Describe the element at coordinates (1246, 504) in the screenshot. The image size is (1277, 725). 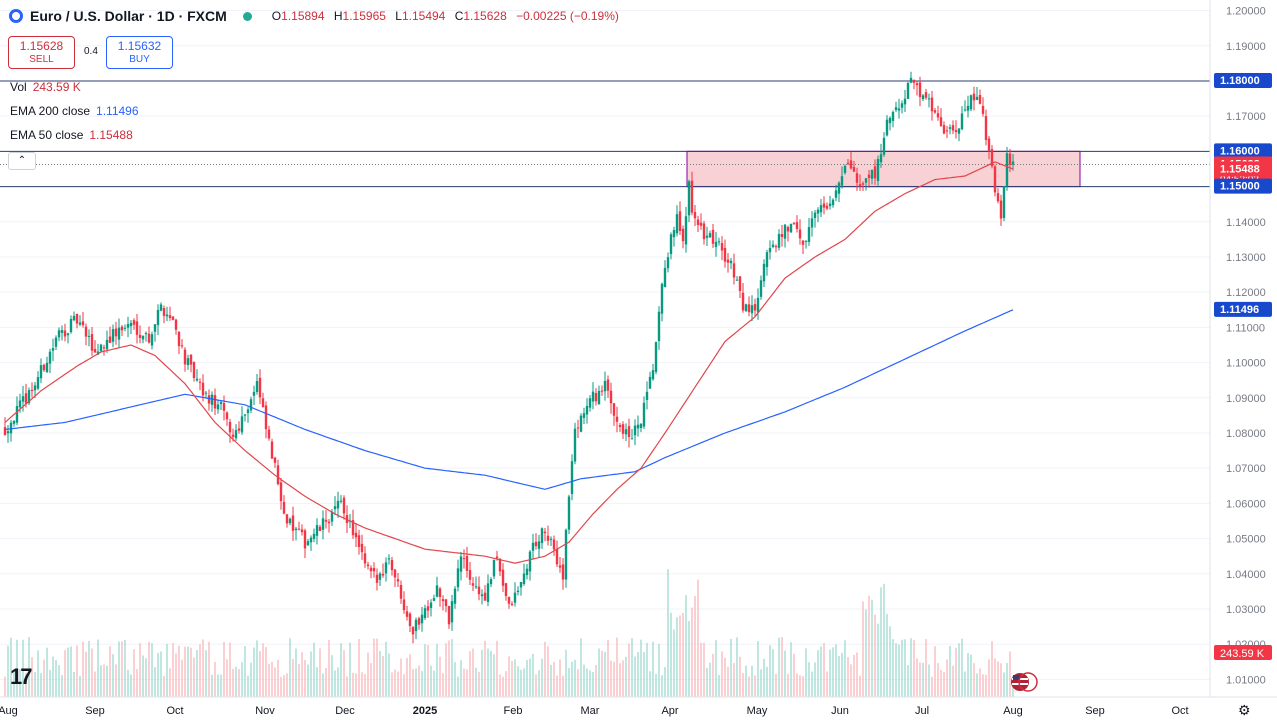
I see `y-tick-label: 1.06000` at that location.